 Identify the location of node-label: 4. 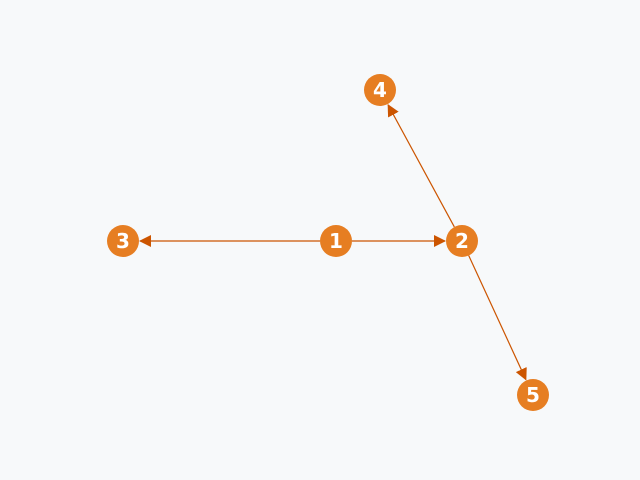
(380, 90).